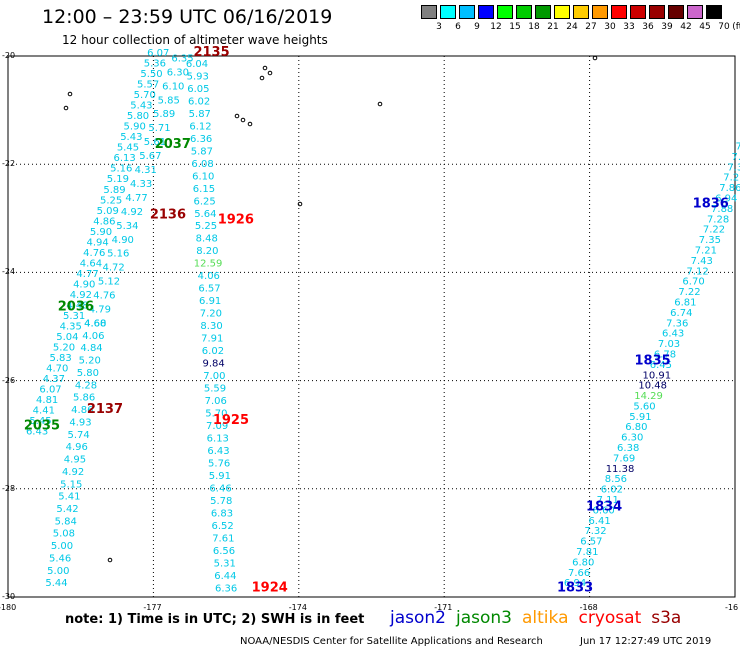  I want to click on pass-time-label: 2136, so click(168, 214).